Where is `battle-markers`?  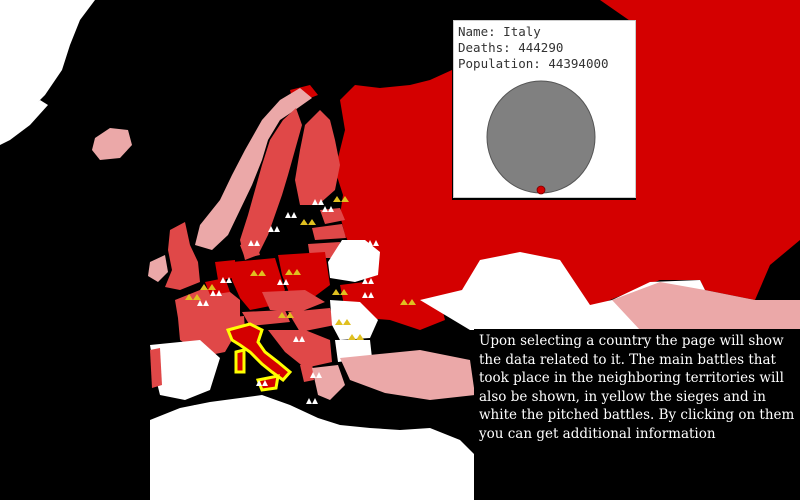 battle-markers is located at coordinates (300, 314).